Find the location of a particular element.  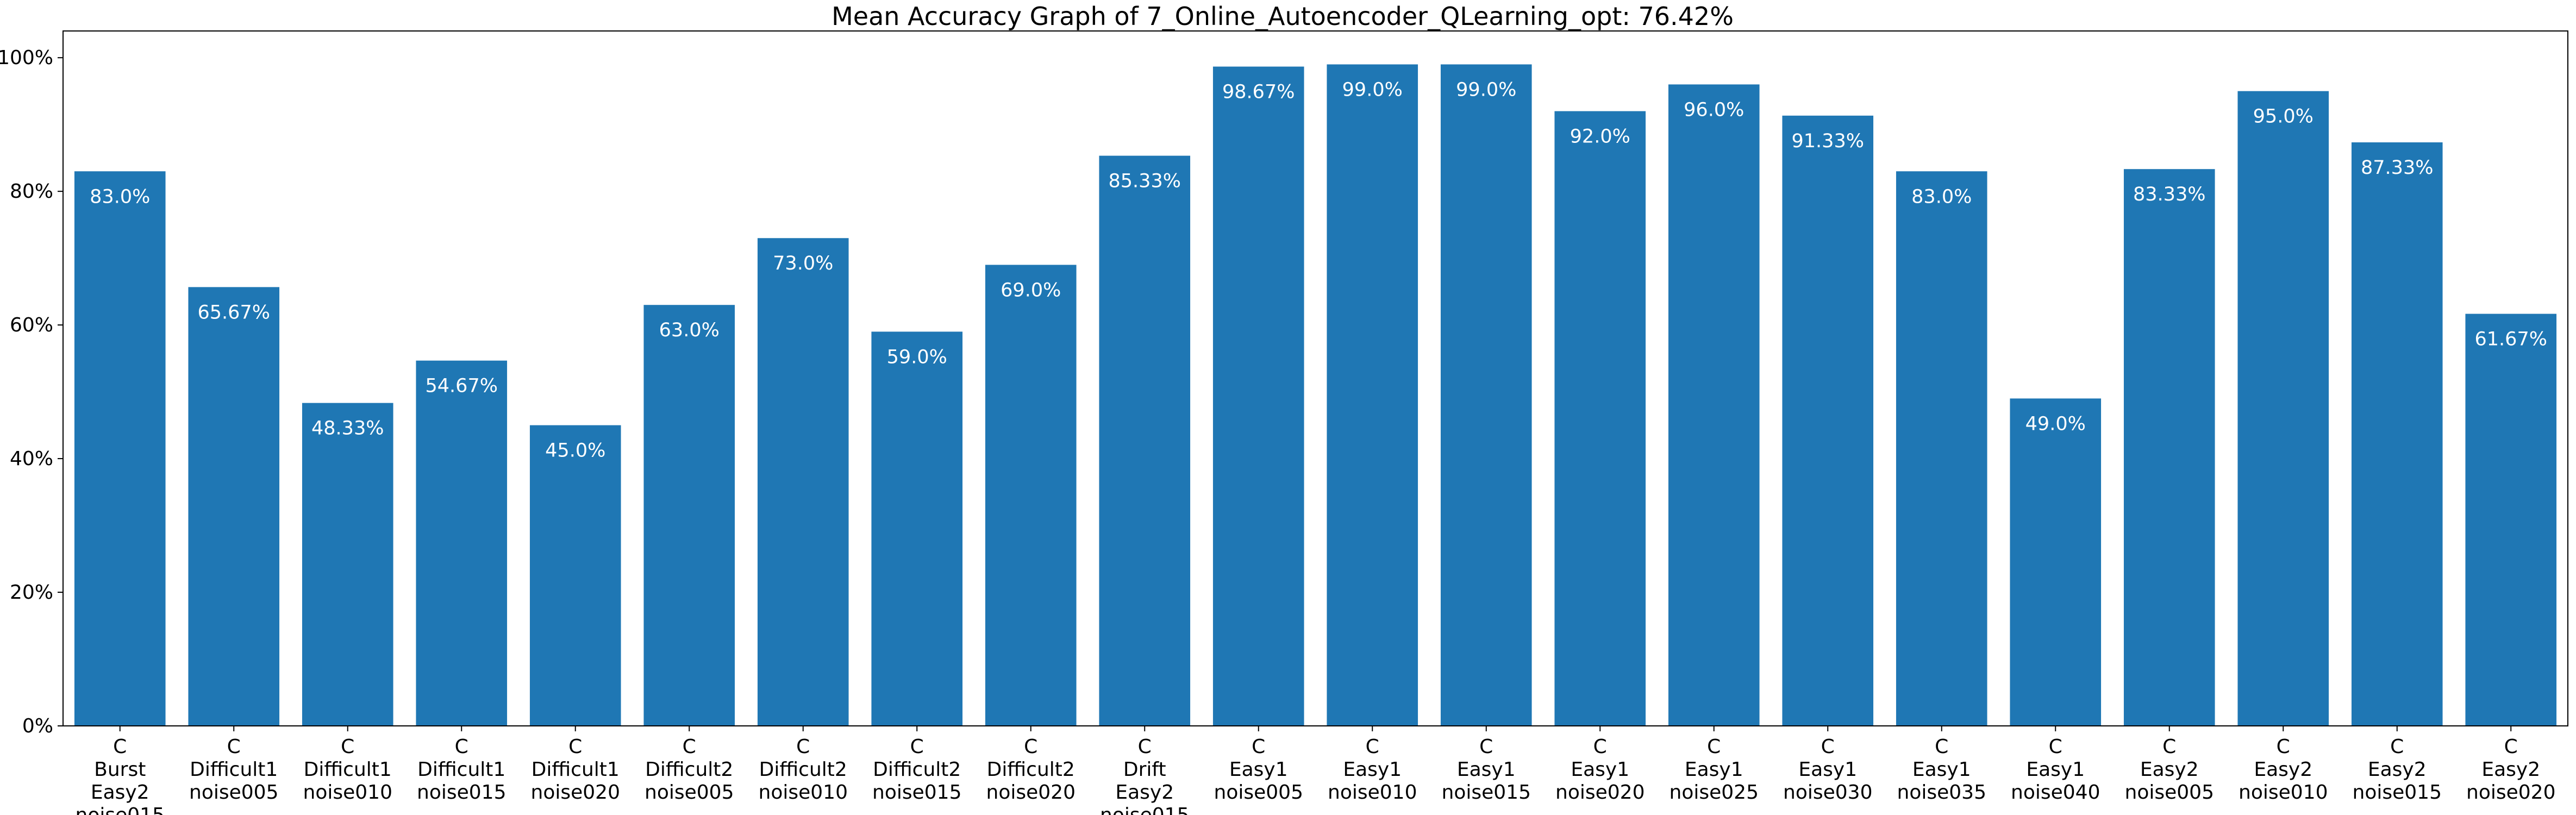

y-tick-label: 40% is located at coordinates (31, 459).